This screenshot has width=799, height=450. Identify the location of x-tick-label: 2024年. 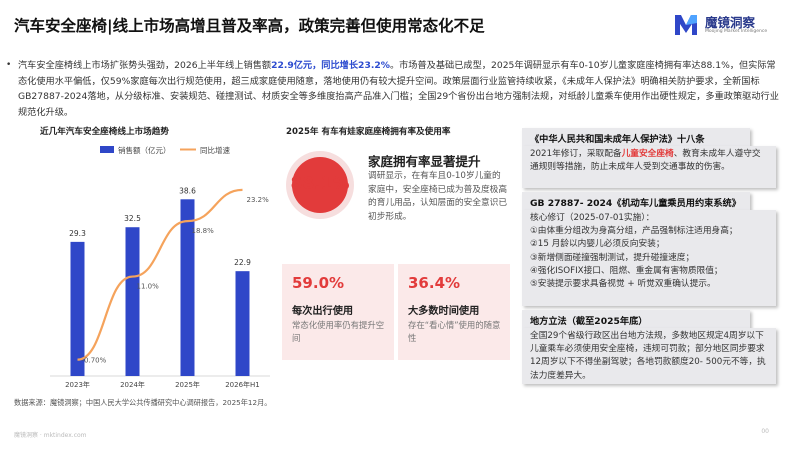
(132, 384).